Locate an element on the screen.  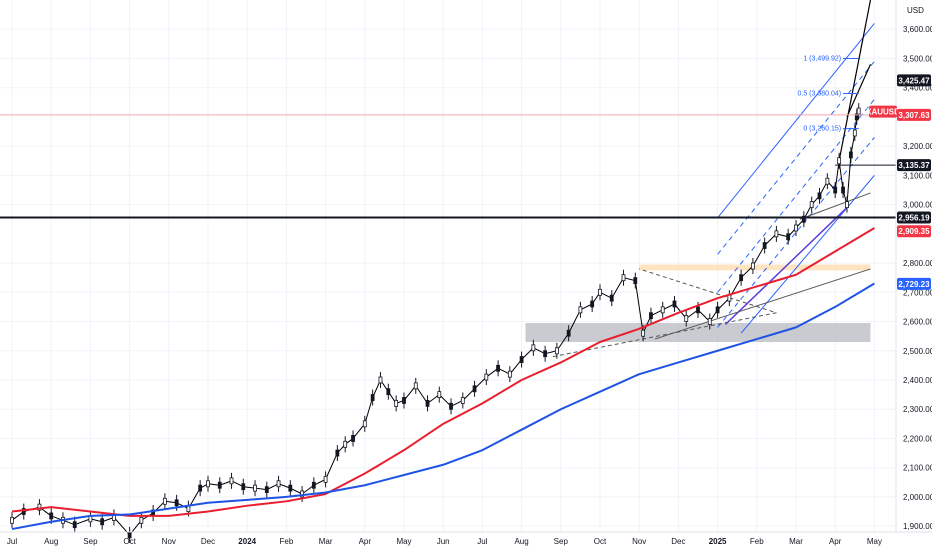
support-trendline is located at coordinates (786, 266).